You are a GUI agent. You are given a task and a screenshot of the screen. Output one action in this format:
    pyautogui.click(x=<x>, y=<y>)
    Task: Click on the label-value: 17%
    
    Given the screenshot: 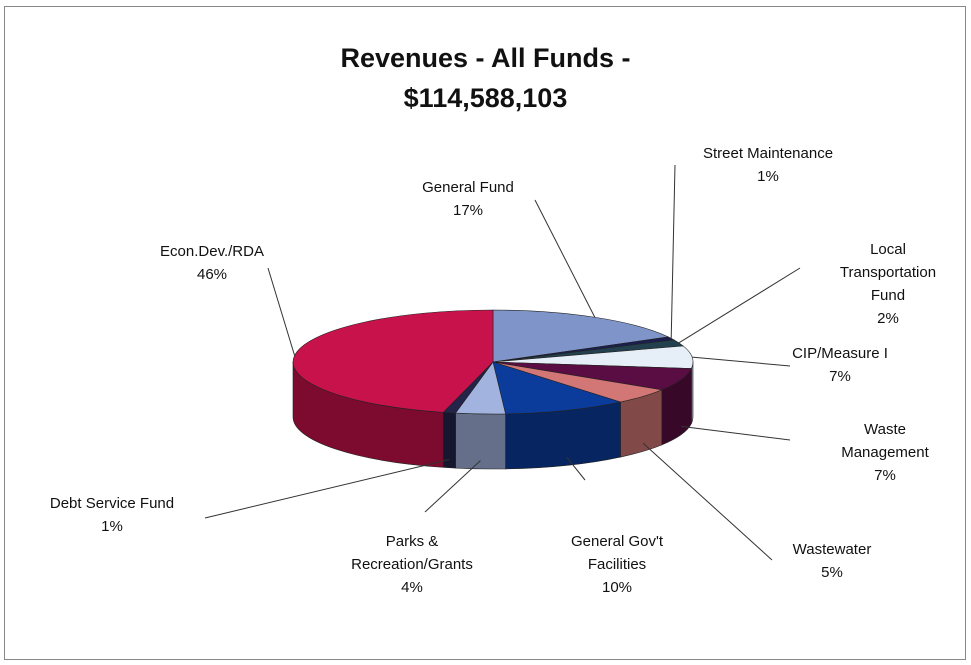 What is the action you would take?
    pyautogui.click(x=468, y=210)
    